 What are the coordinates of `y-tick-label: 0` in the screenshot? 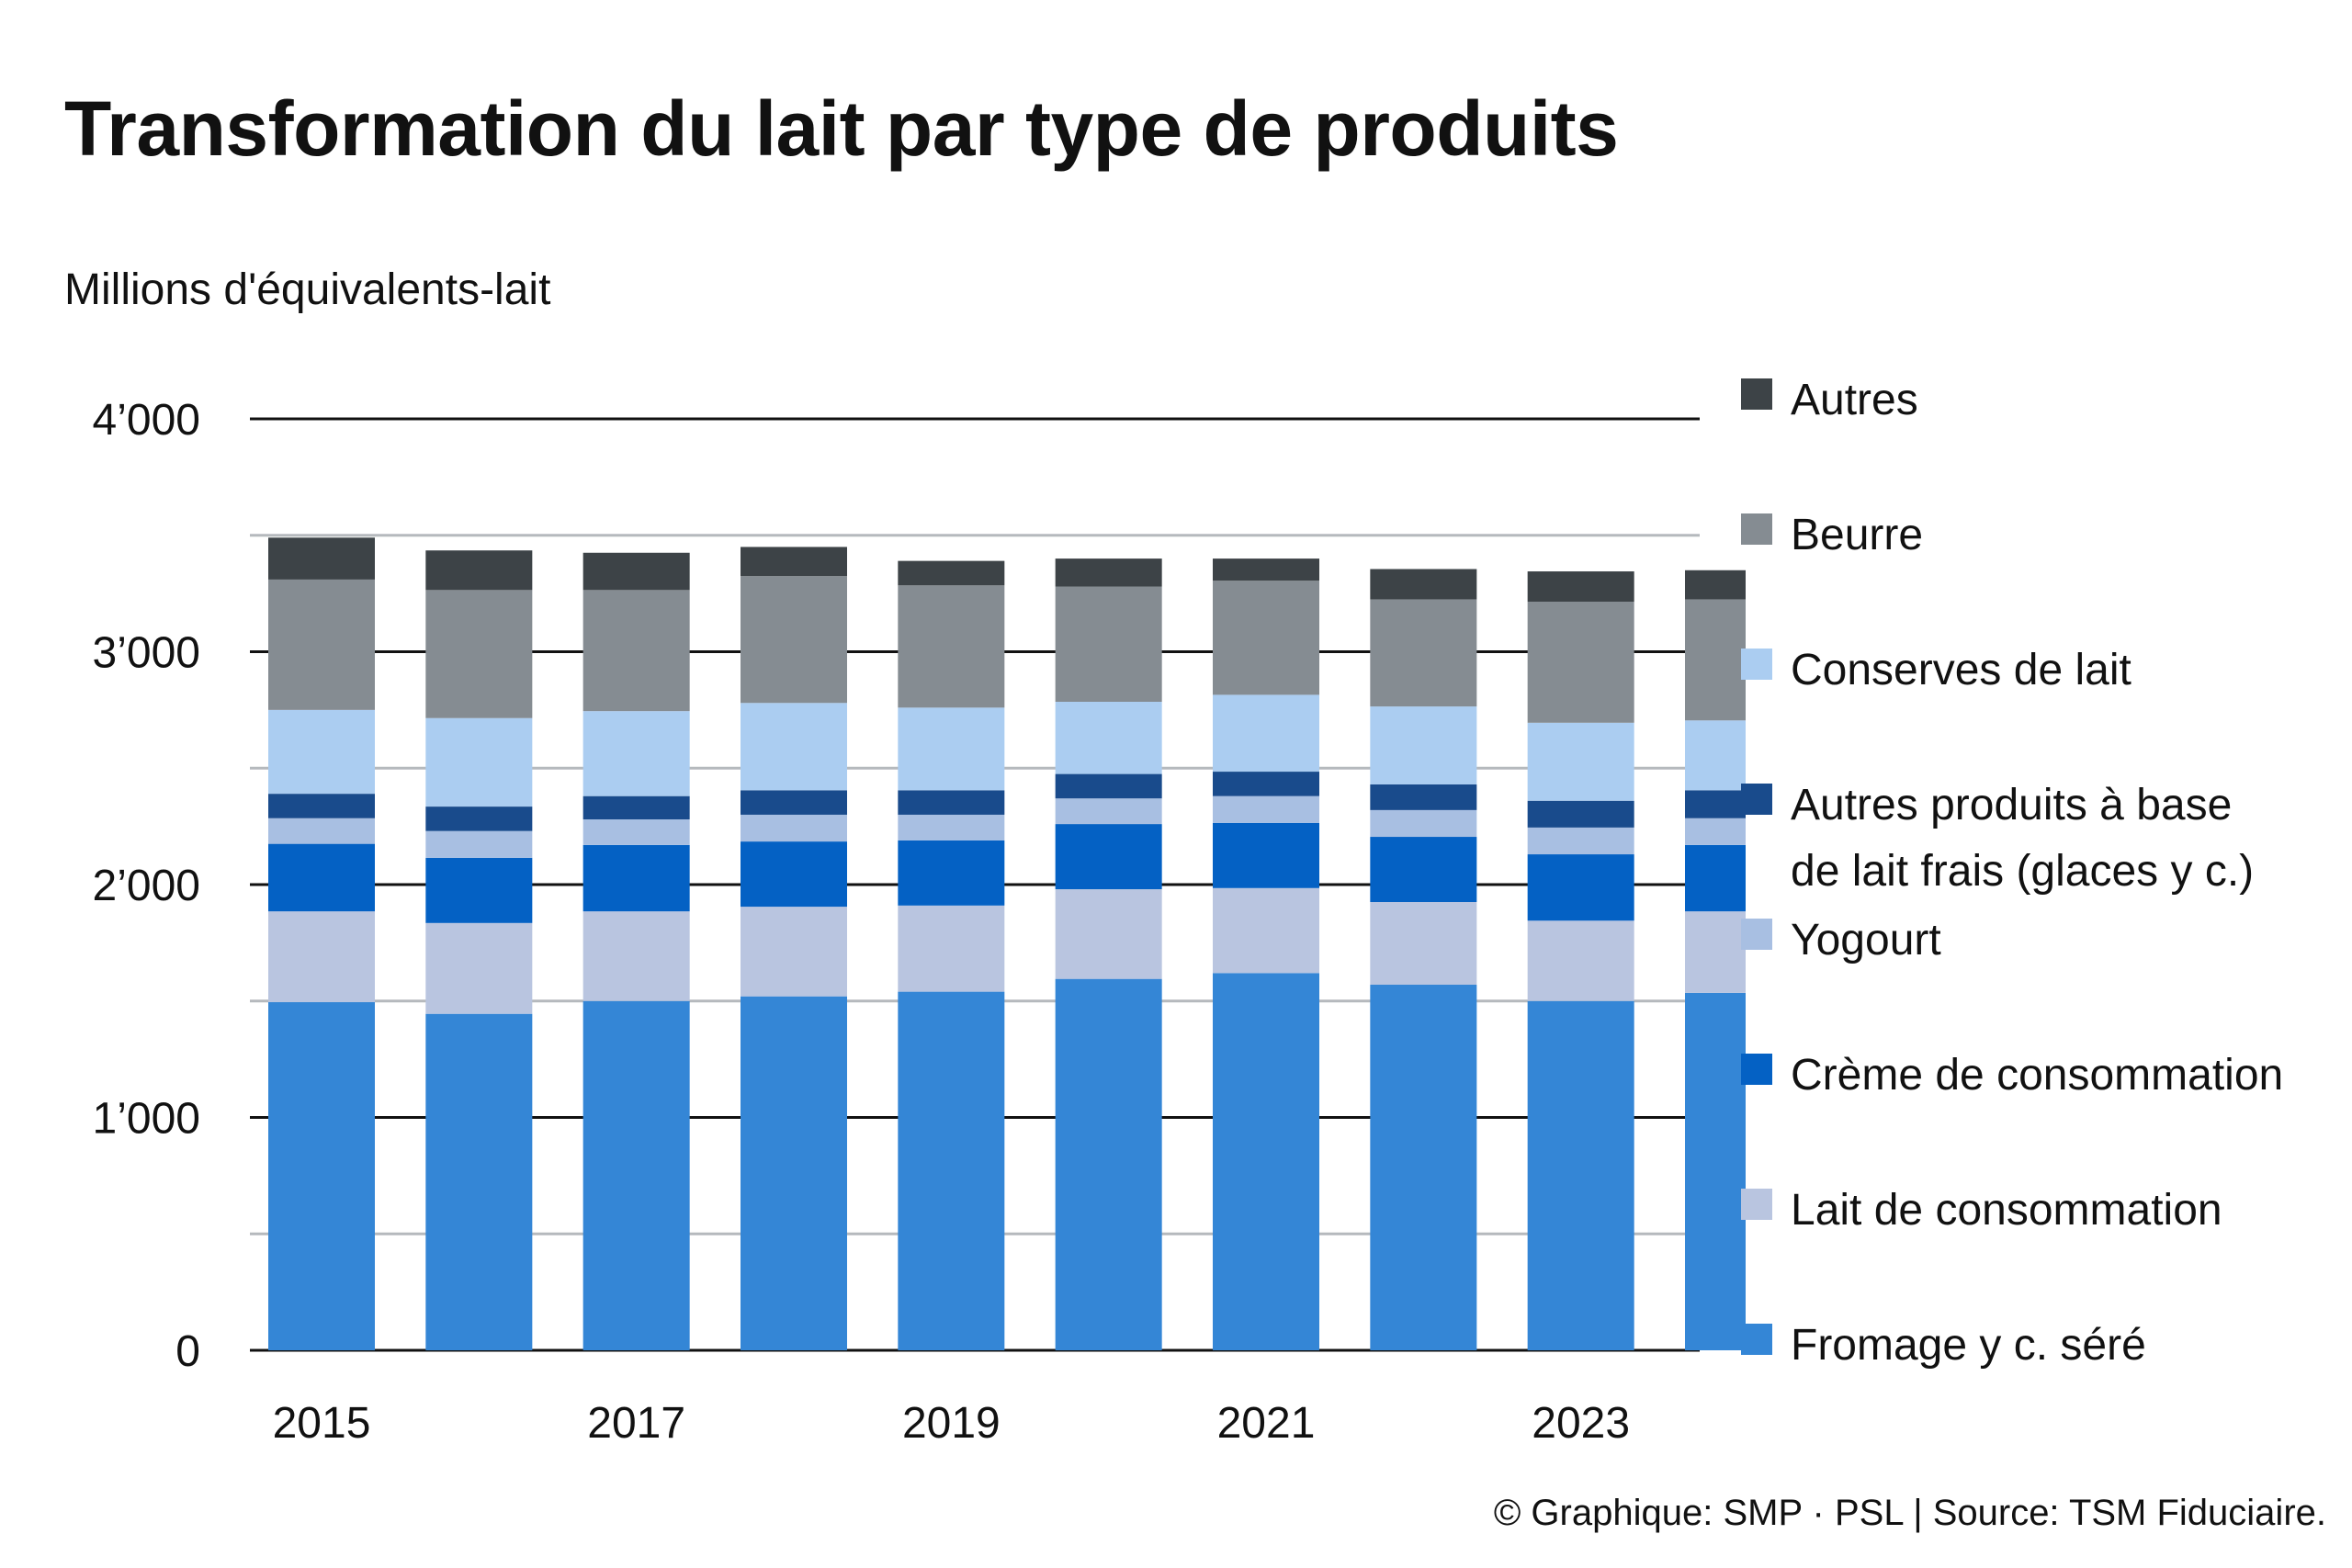 It's located at (187, 1351).